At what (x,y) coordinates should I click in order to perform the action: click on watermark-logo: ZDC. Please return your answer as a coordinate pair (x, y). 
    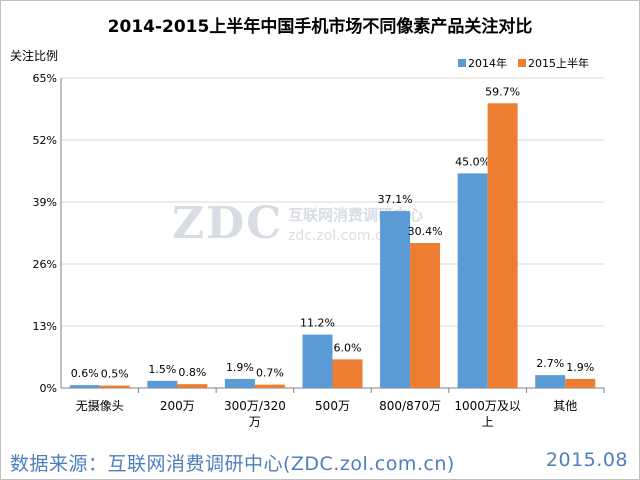
    Looking at the image, I should click on (227, 223).